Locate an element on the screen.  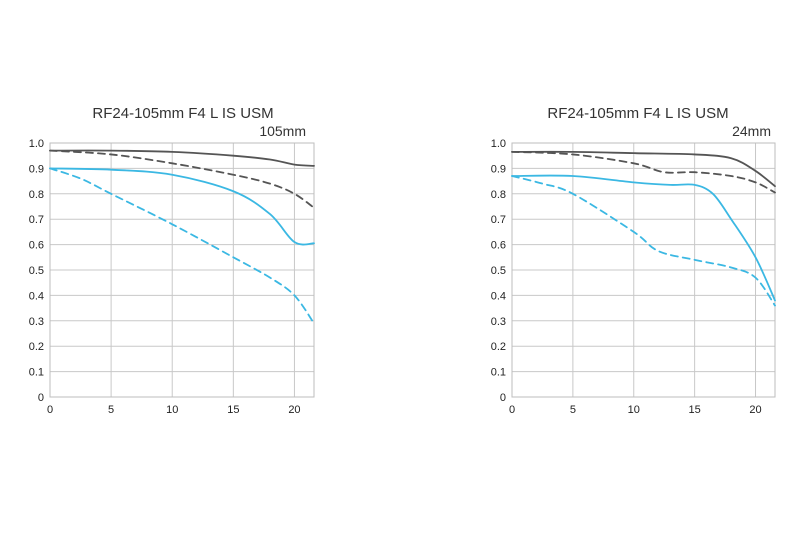
focal-length-label: 105mm is located at coordinates (282, 131).